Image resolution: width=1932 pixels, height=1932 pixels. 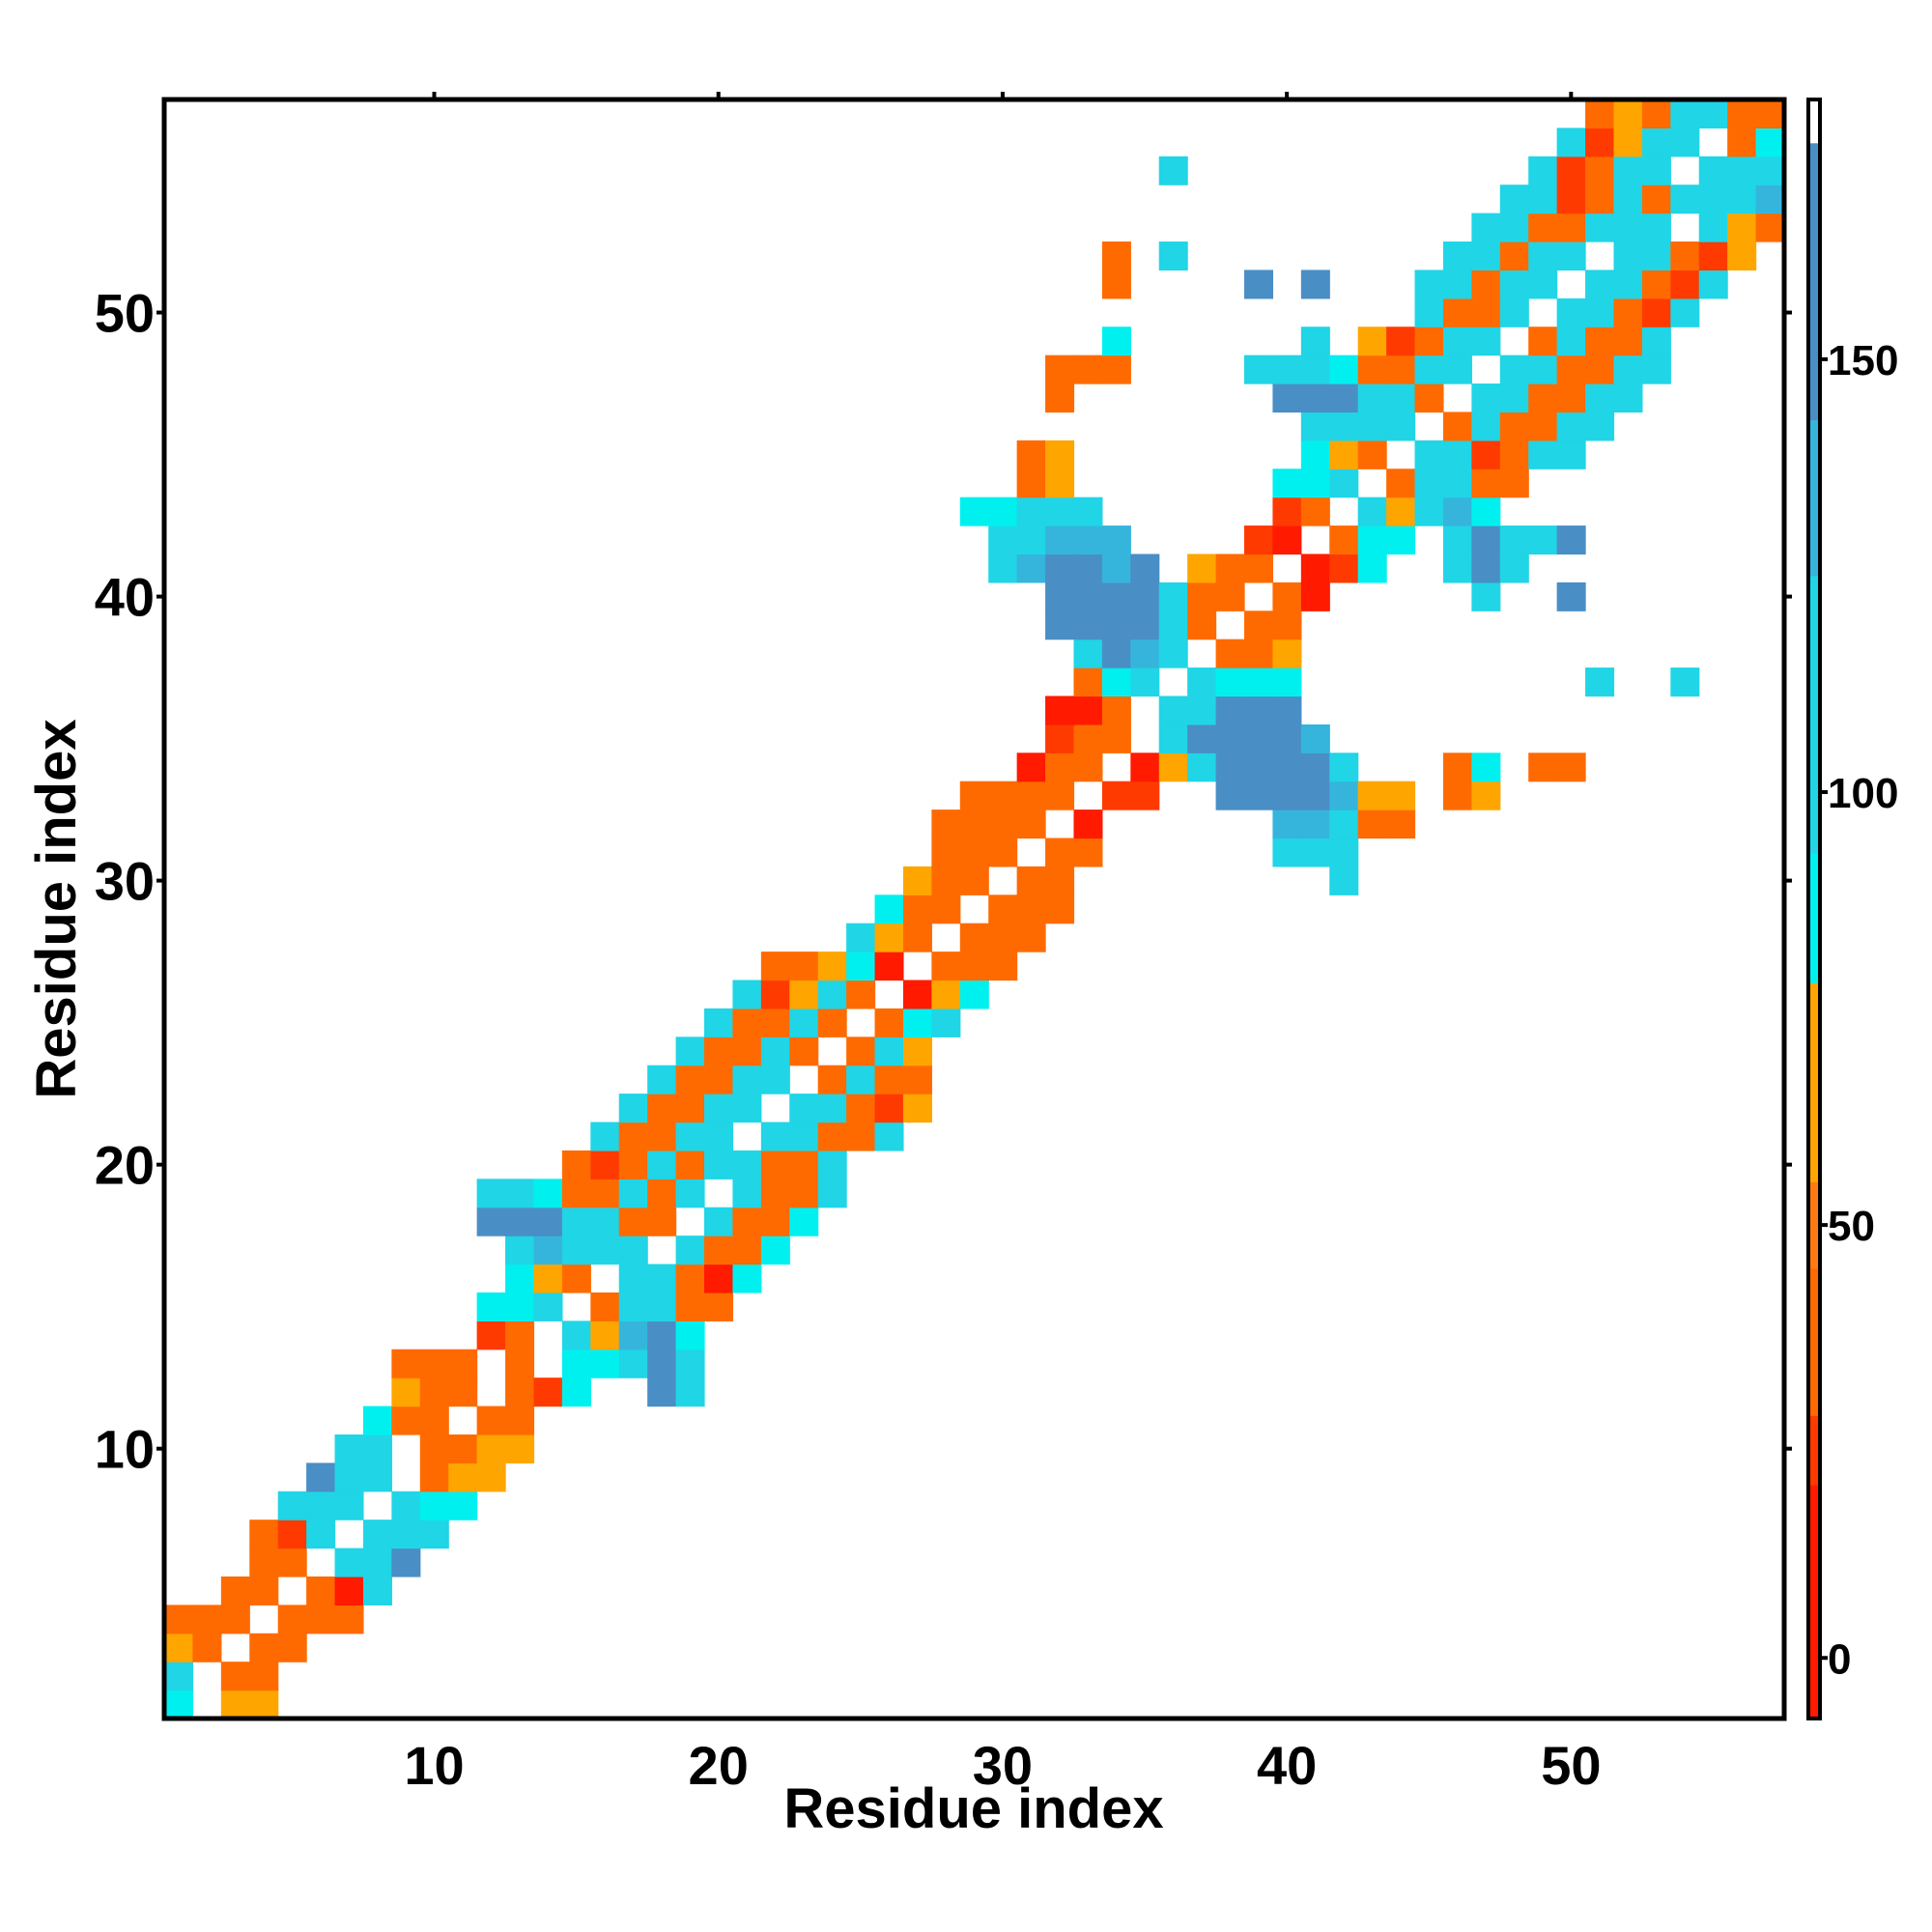 What do you see at coordinates (1571, 1765) in the screenshot?
I see `x-tick-label: 50` at bounding box center [1571, 1765].